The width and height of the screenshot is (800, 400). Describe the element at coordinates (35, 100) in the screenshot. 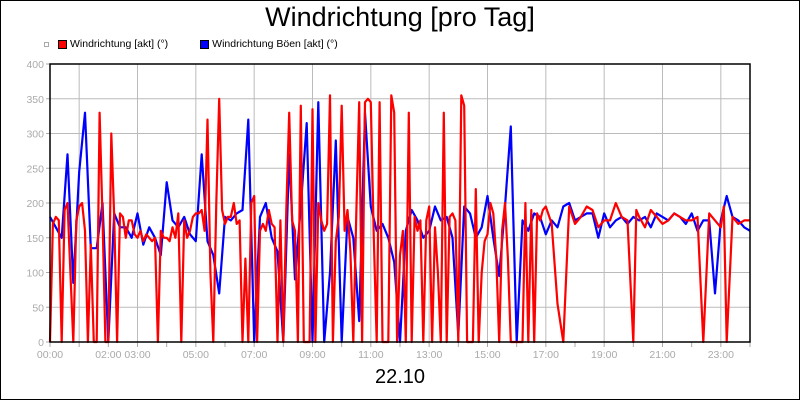

I see `y-tick-label: 350` at that location.